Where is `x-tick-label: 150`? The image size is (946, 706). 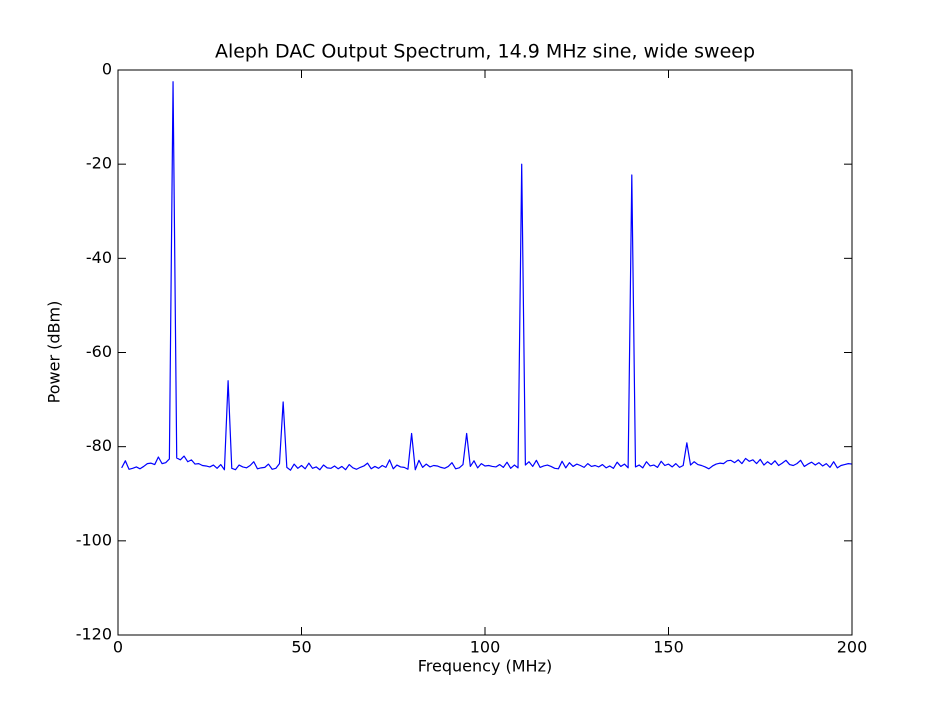 x-tick-label: 150 is located at coordinates (668, 647).